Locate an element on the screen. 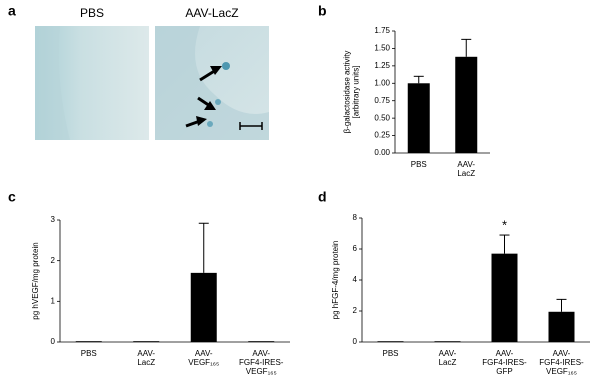 This screenshot has width=600, height=387. panel-label: c is located at coordinates (12, 197).